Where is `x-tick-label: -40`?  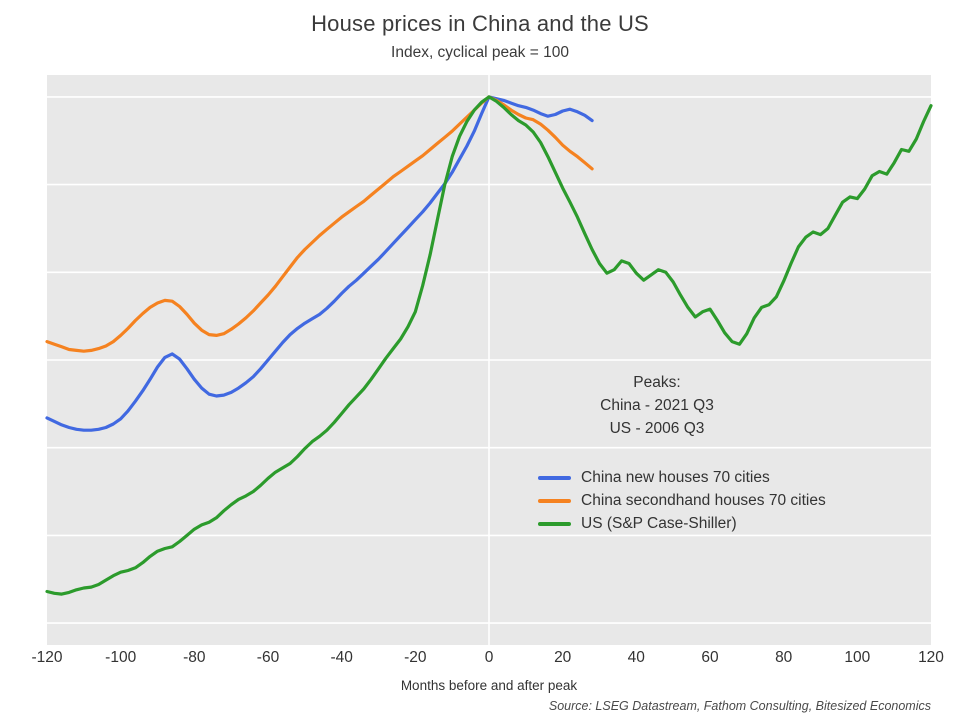
x-tick-label: -40 is located at coordinates (341, 657).